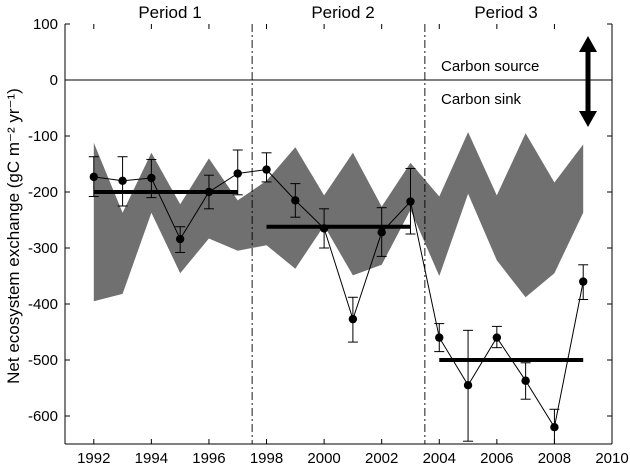 The height and width of the screenshot is (465, 630). Describe the element at coordinates (611, 457) in the screenshot. I see `x-tick-label: 2010` at that location.